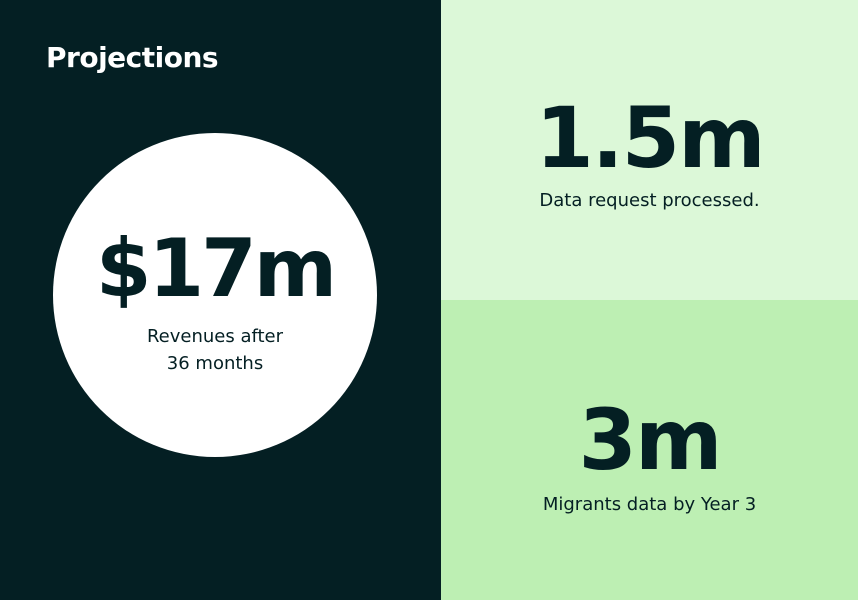 The width and height of the screenshot is (858, 600). I want to click on data-requests-label: Data request processed., so click(649, 200).